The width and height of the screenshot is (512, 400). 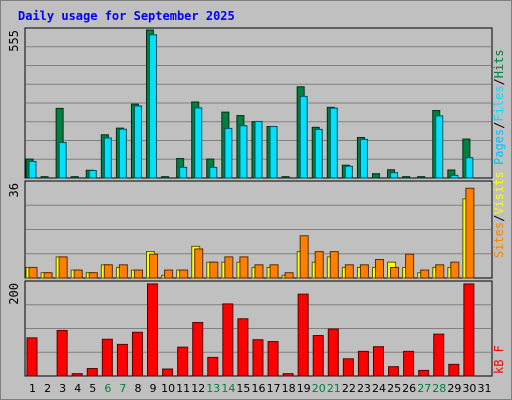 What do you see at coordinates (469, 388) in the screenshot?
I see `x-tick-label: 30` at bounding box center [469, 388].